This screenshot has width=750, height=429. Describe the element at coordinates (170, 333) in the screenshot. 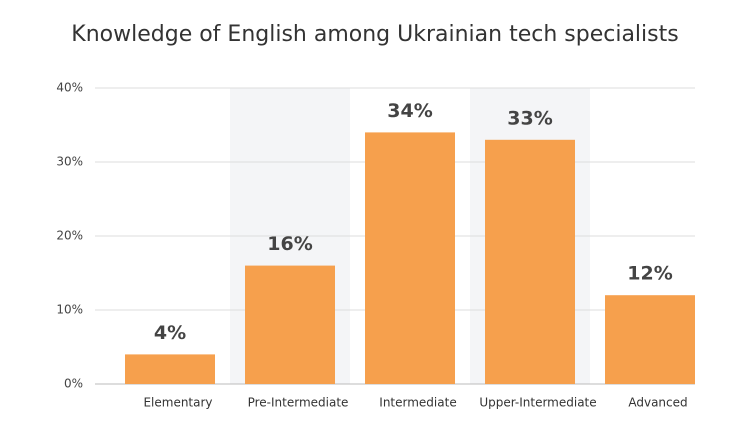

I see `value-label: 4%` at that location.